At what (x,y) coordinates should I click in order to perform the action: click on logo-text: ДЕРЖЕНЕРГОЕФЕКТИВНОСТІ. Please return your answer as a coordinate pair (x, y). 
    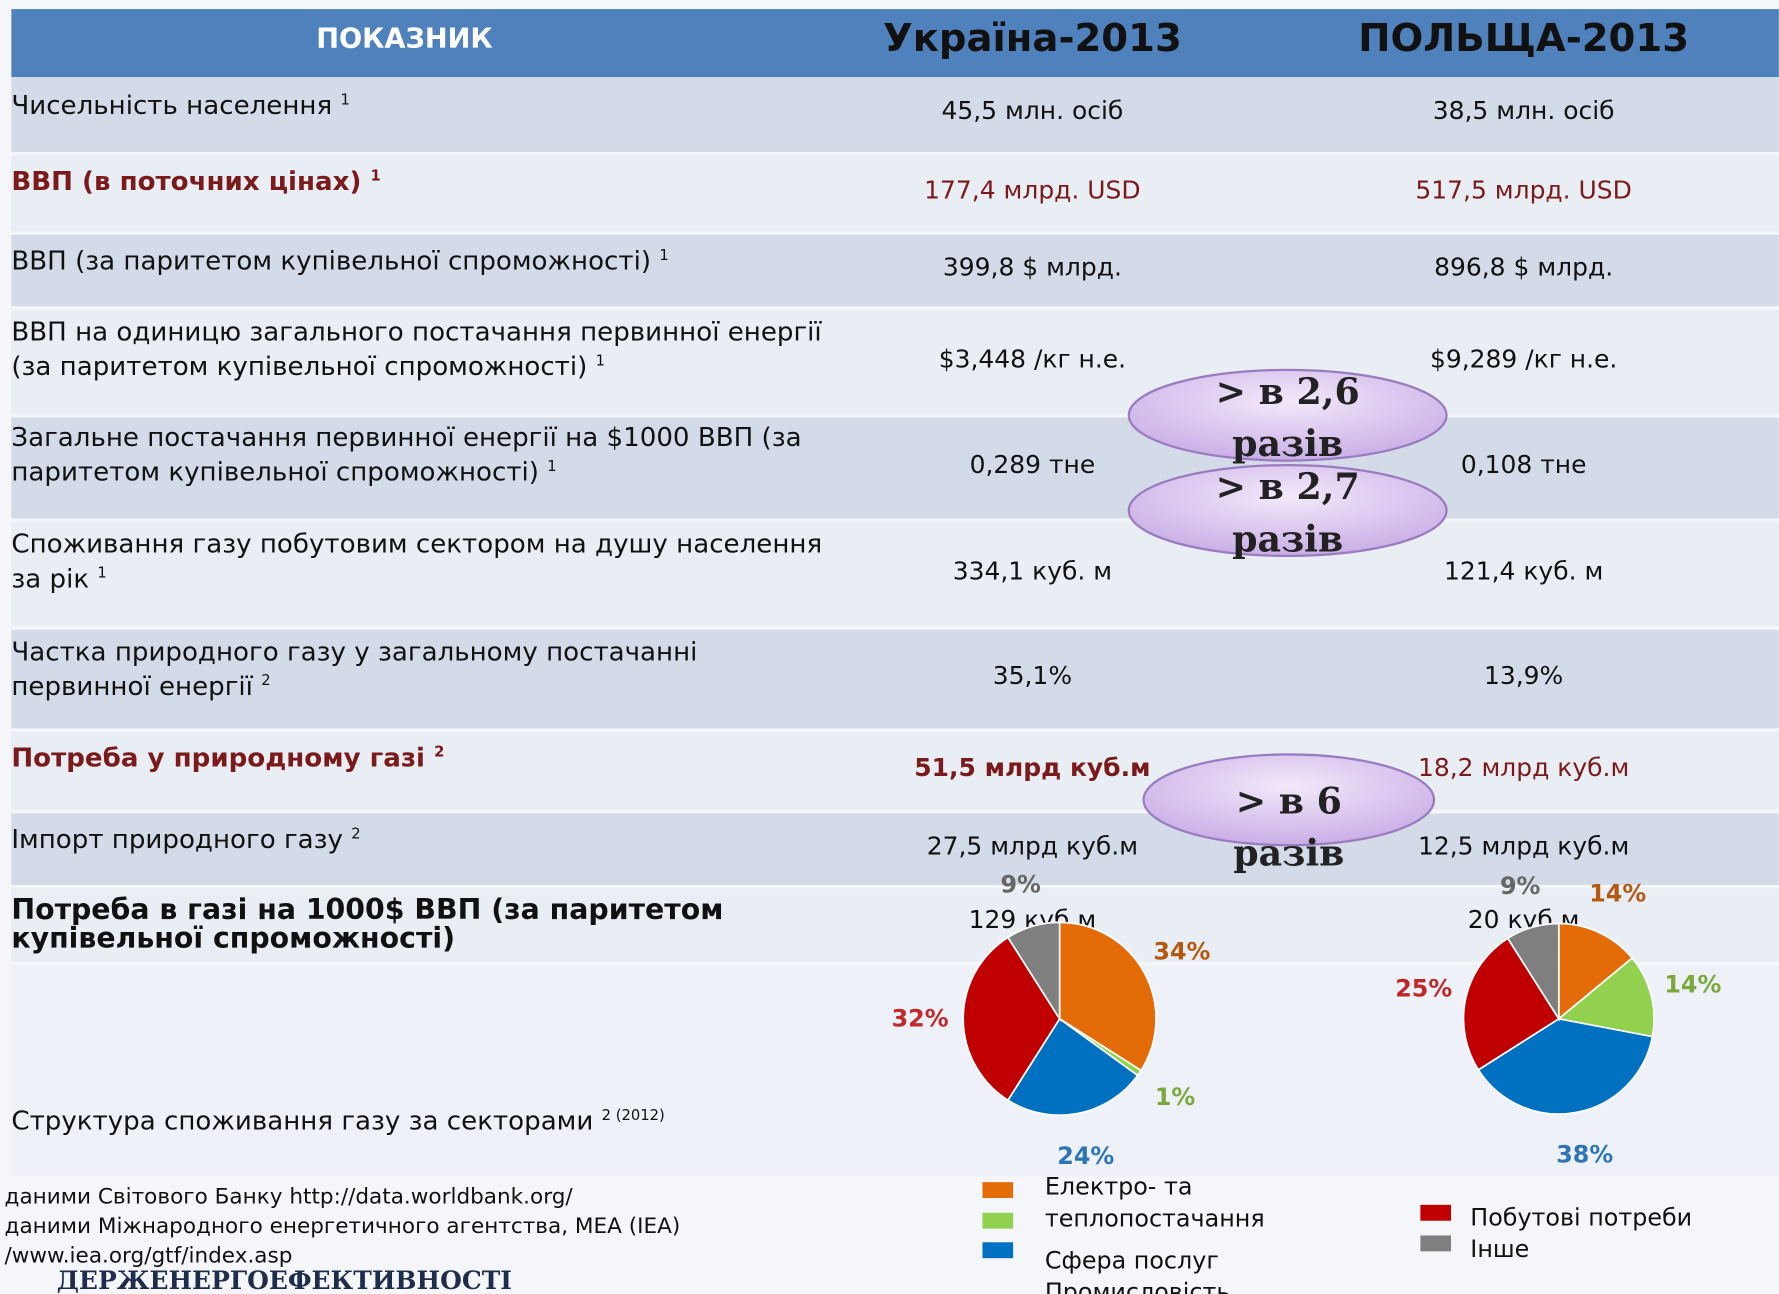
    Looking at the image, I should click on (284, 1280).